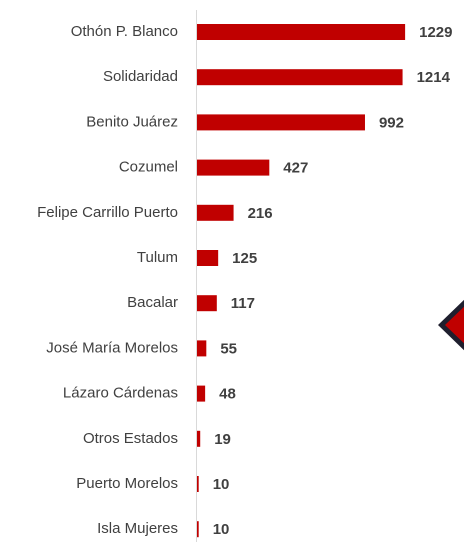  I want to click on value-label: 216, so click(260, 213).